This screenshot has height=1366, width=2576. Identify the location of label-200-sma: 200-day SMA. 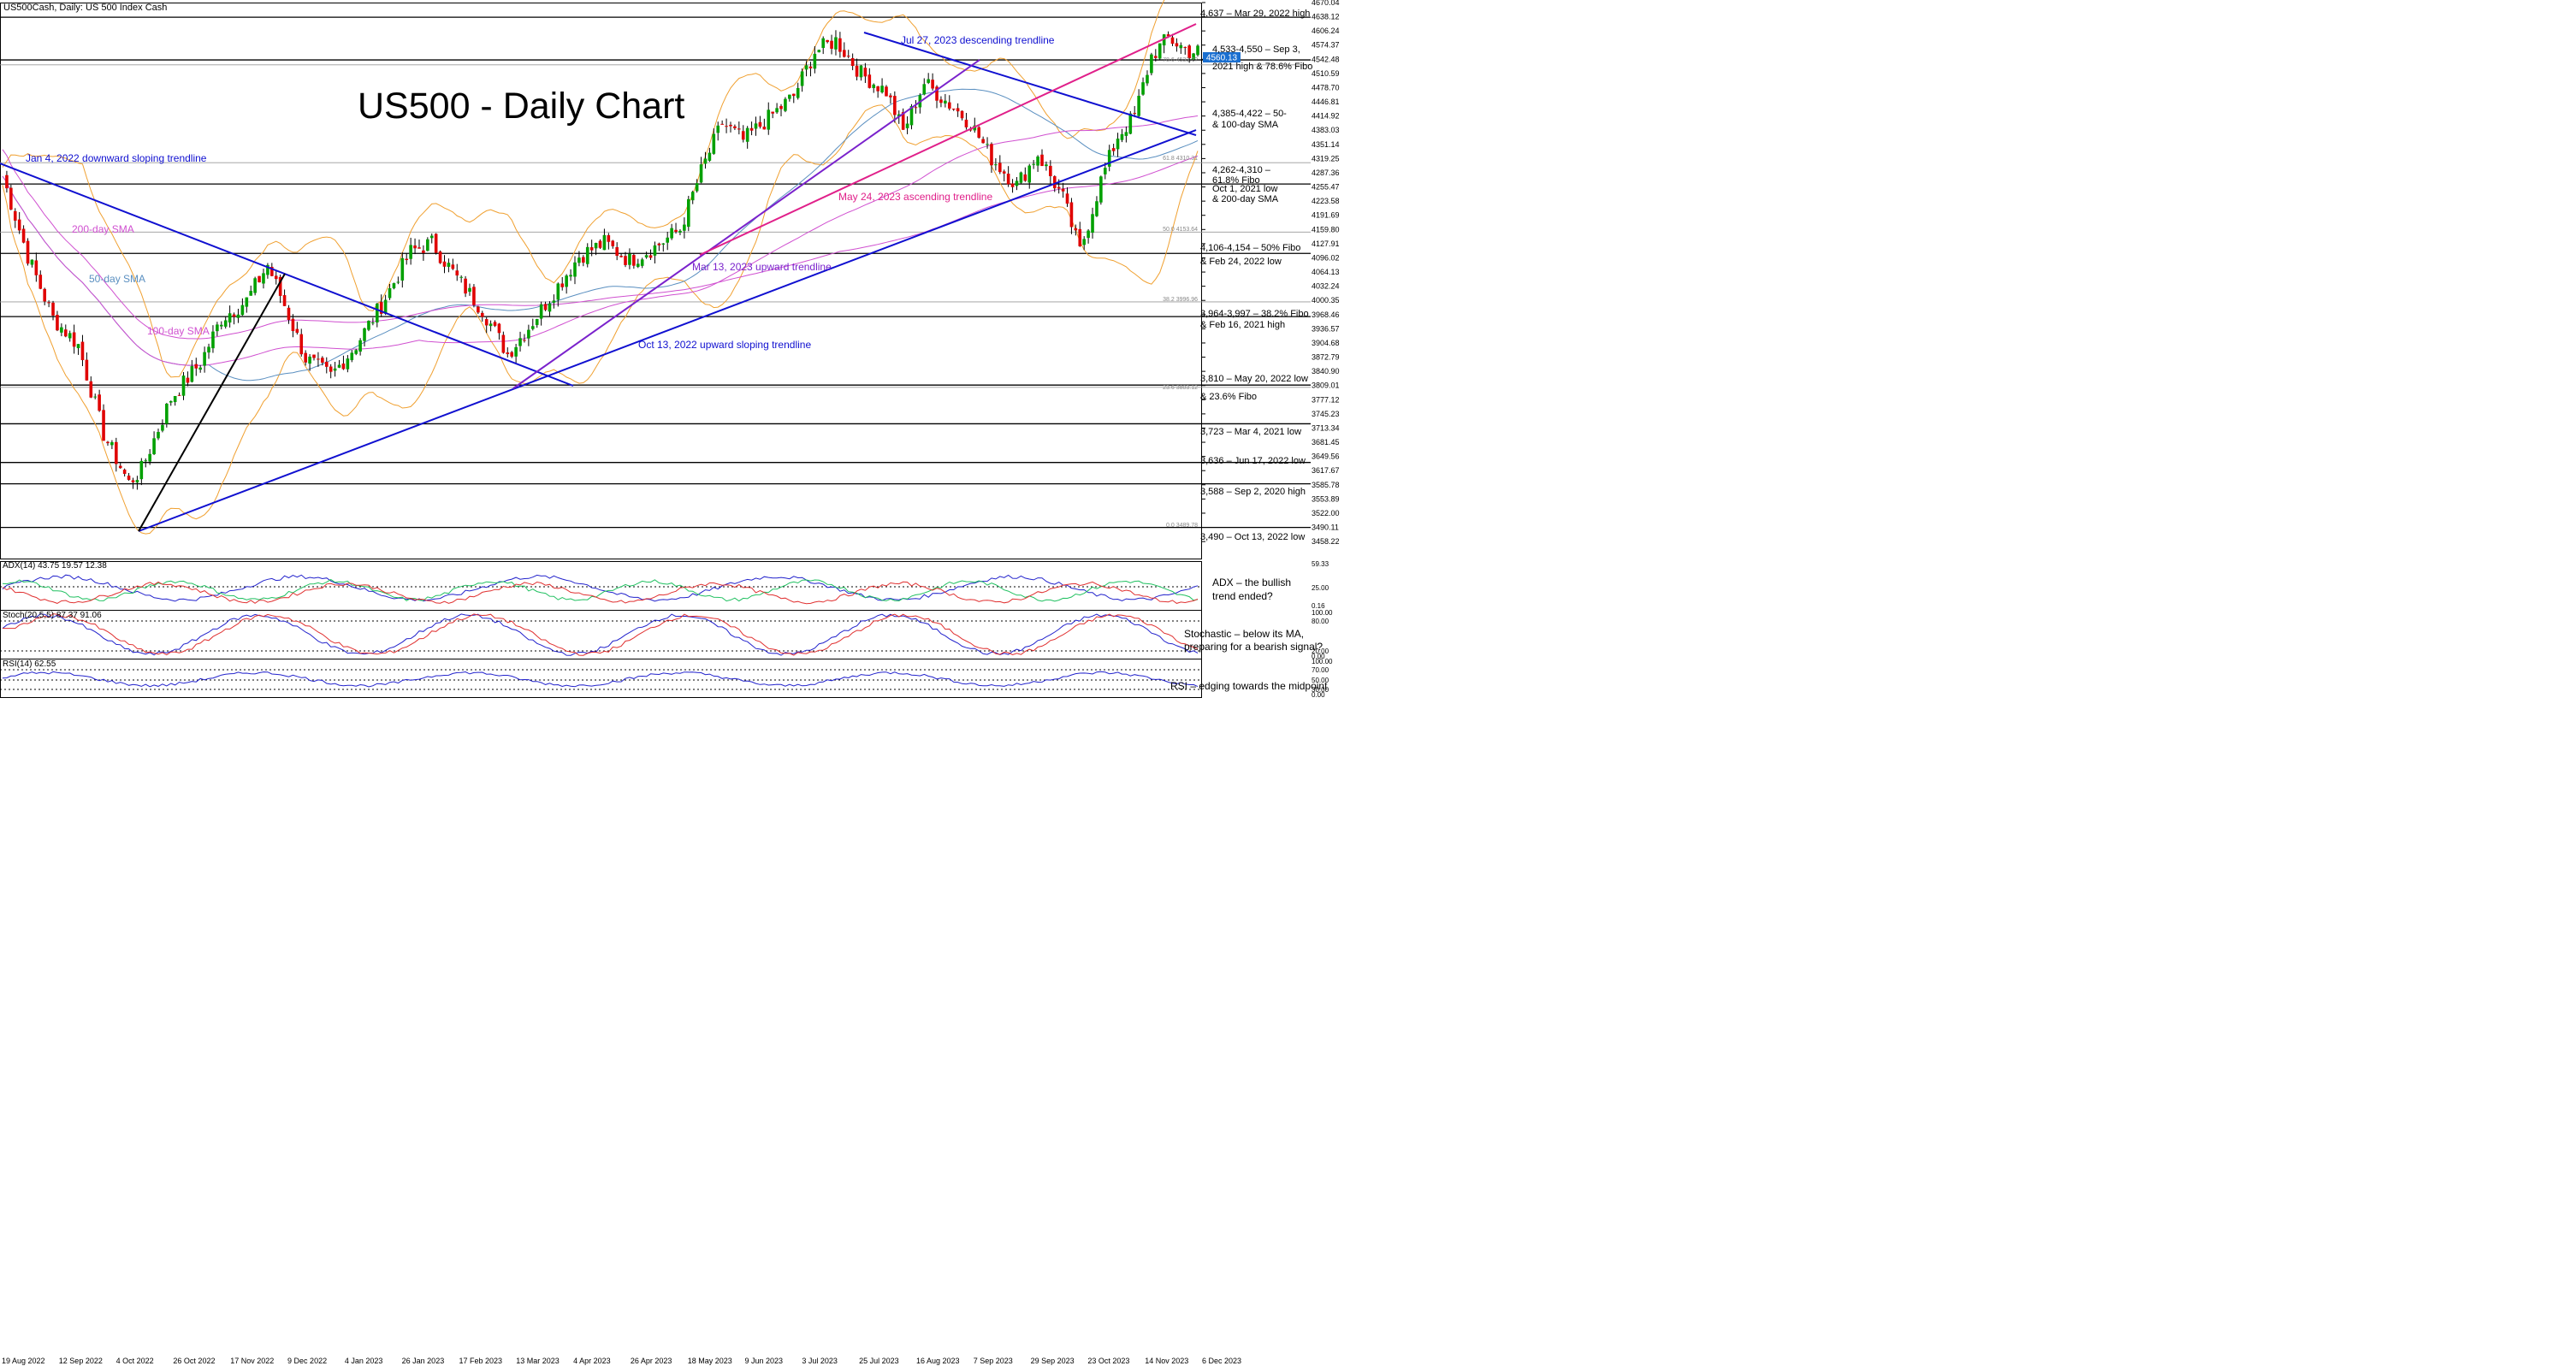
(103, 229).